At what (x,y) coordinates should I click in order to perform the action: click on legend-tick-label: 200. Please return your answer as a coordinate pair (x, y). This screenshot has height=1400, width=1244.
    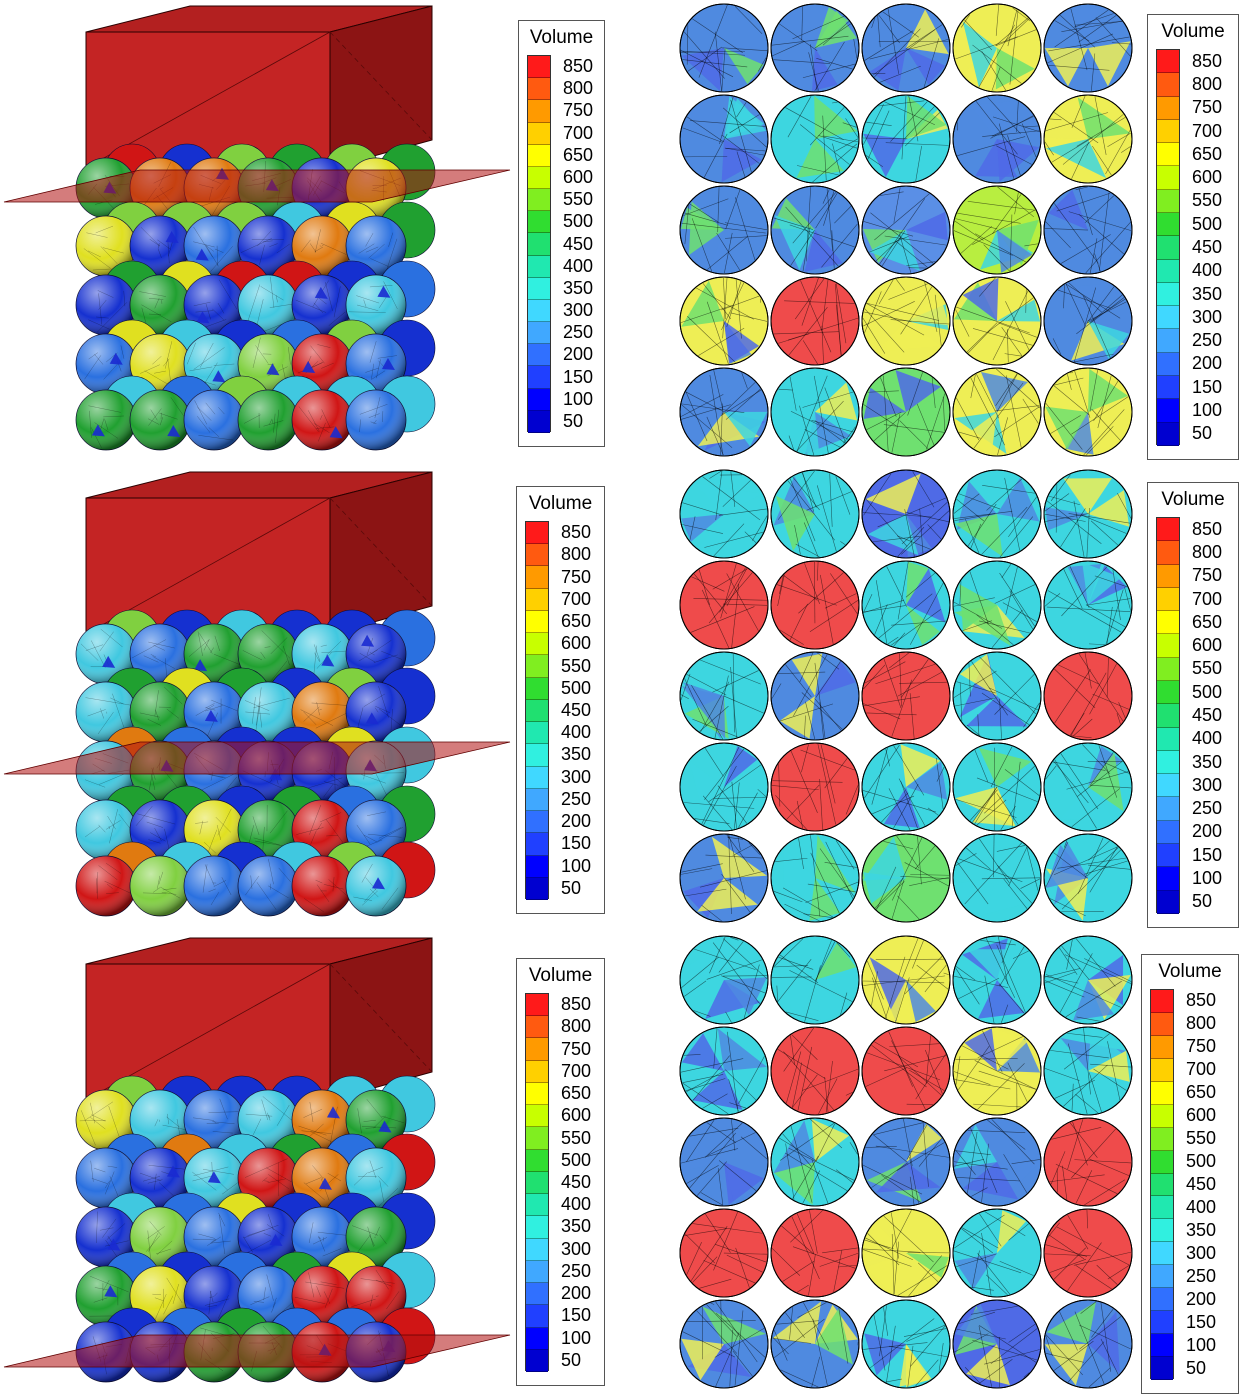
    Looking at the image, I should click on (1207, 363).